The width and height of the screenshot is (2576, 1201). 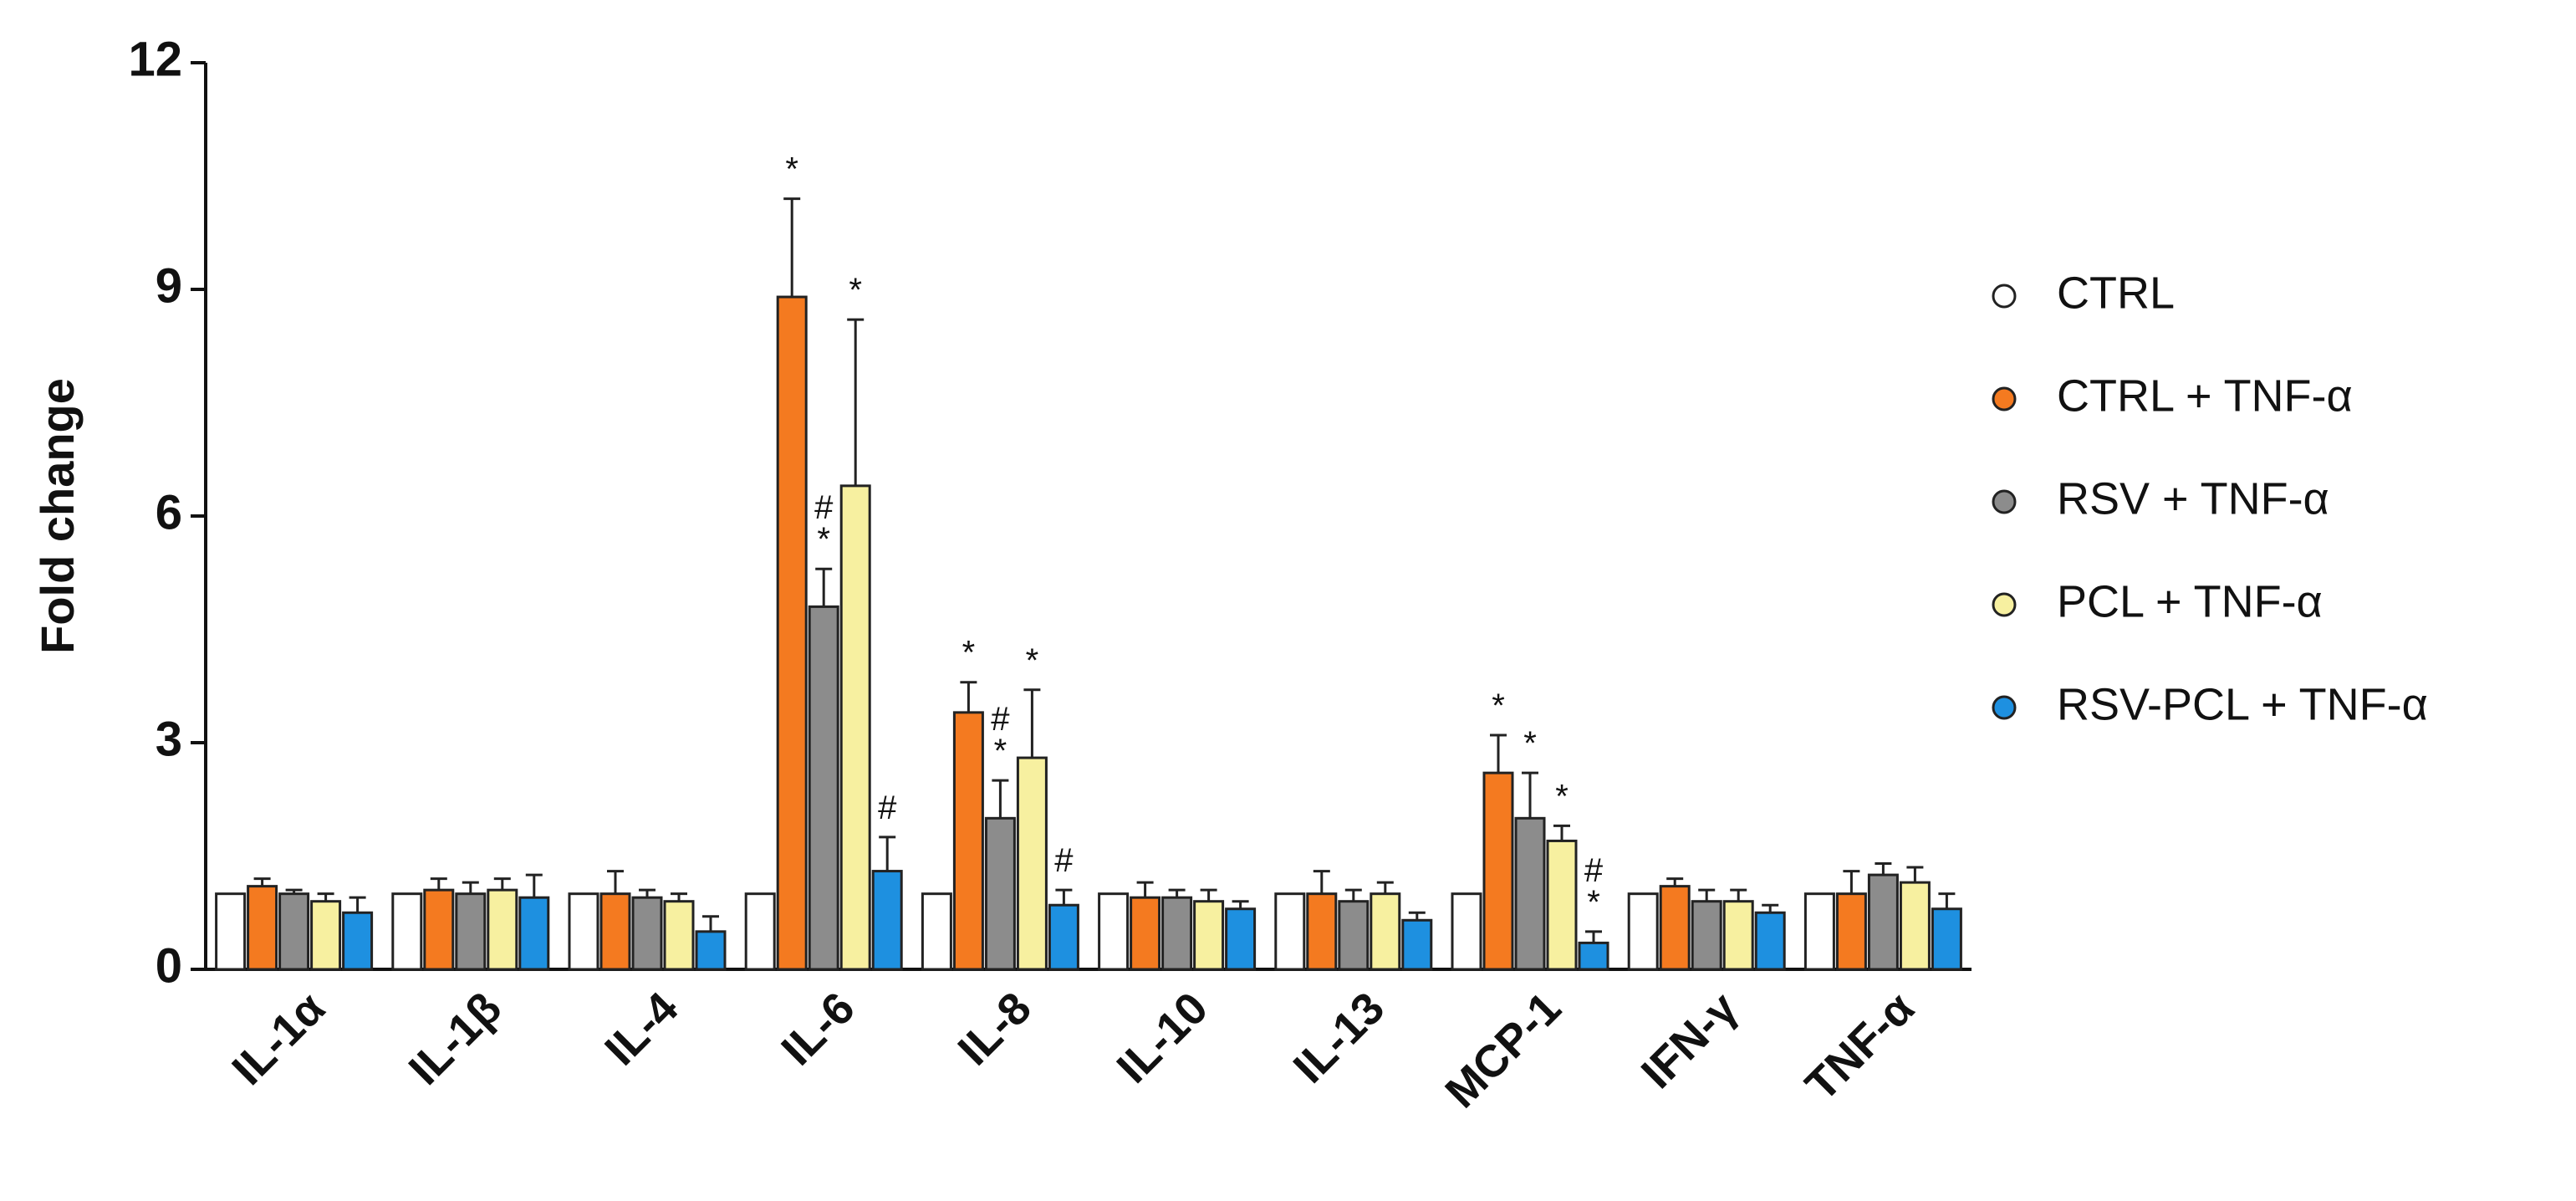 I want to click on legend-label: PCL + TNF-α, so click(x=2190, y=601).